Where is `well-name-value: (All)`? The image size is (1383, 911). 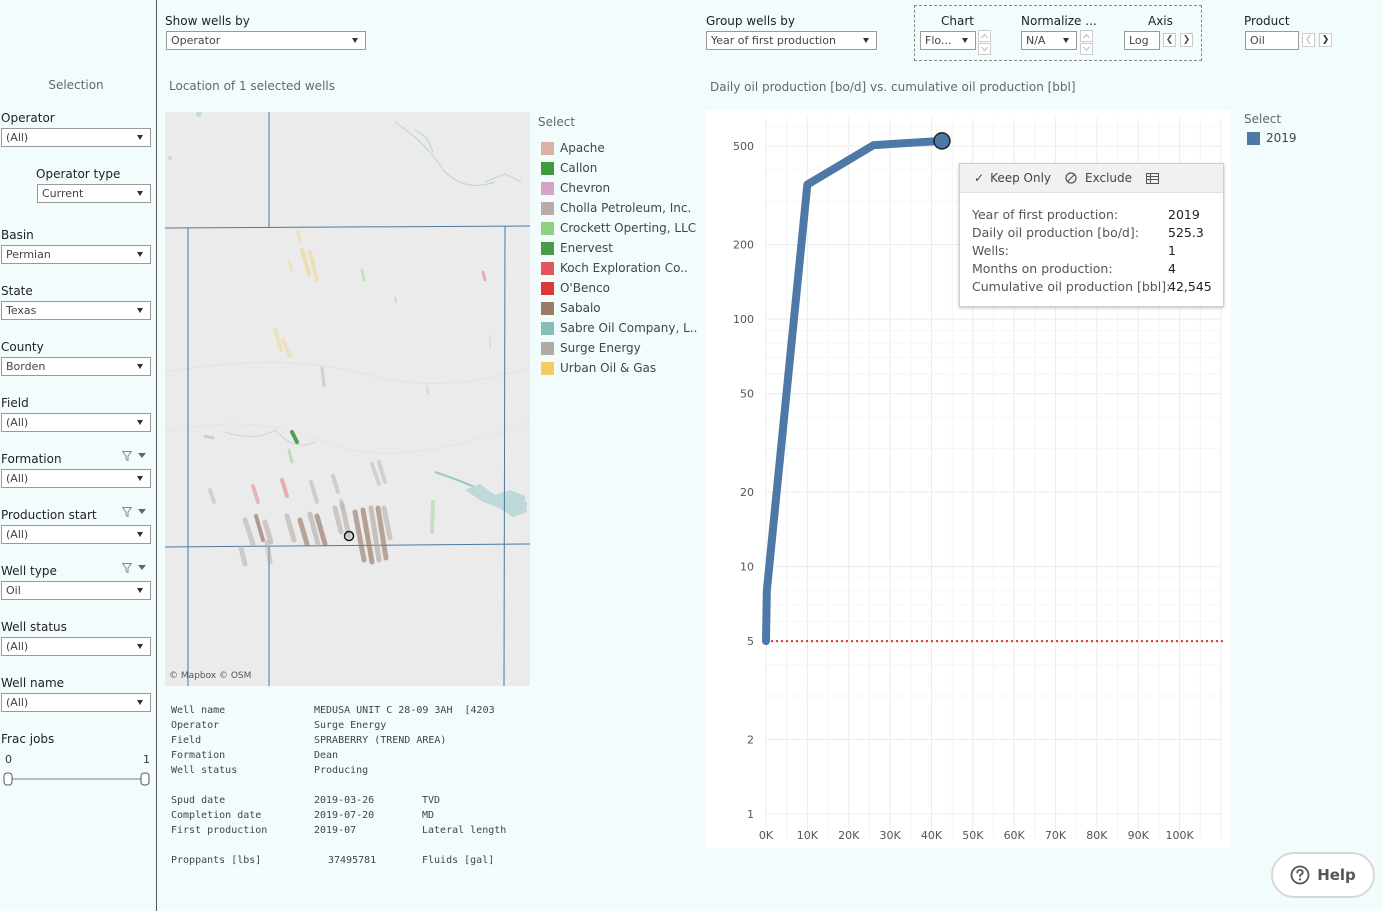
well-name-value: (All) is located at coordinates (17, 702).